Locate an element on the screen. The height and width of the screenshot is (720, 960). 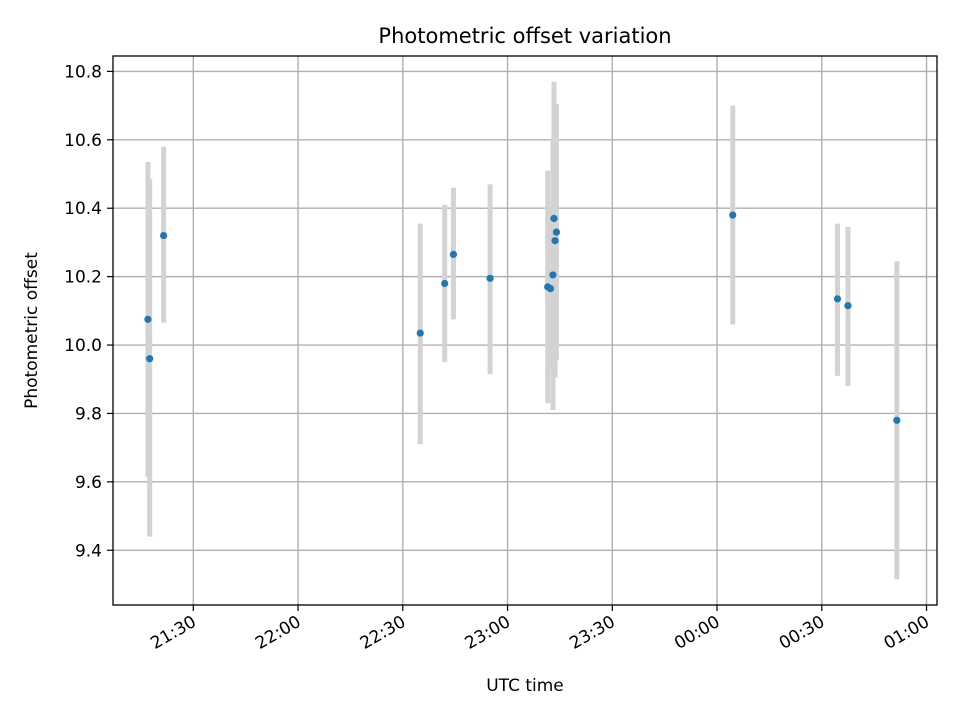
x-tick-label-2130: 21:30 is located at coordinates (173, 633).